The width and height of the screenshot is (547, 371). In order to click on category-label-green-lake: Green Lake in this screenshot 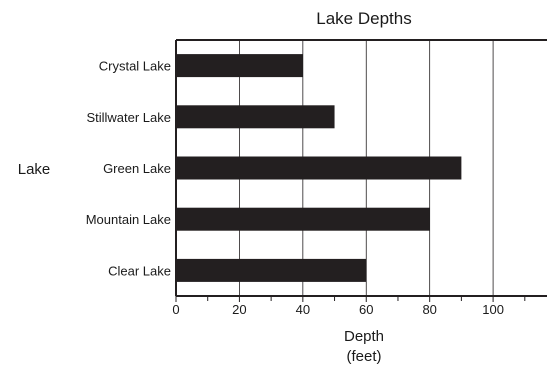, I will do `click(137, 168)`.